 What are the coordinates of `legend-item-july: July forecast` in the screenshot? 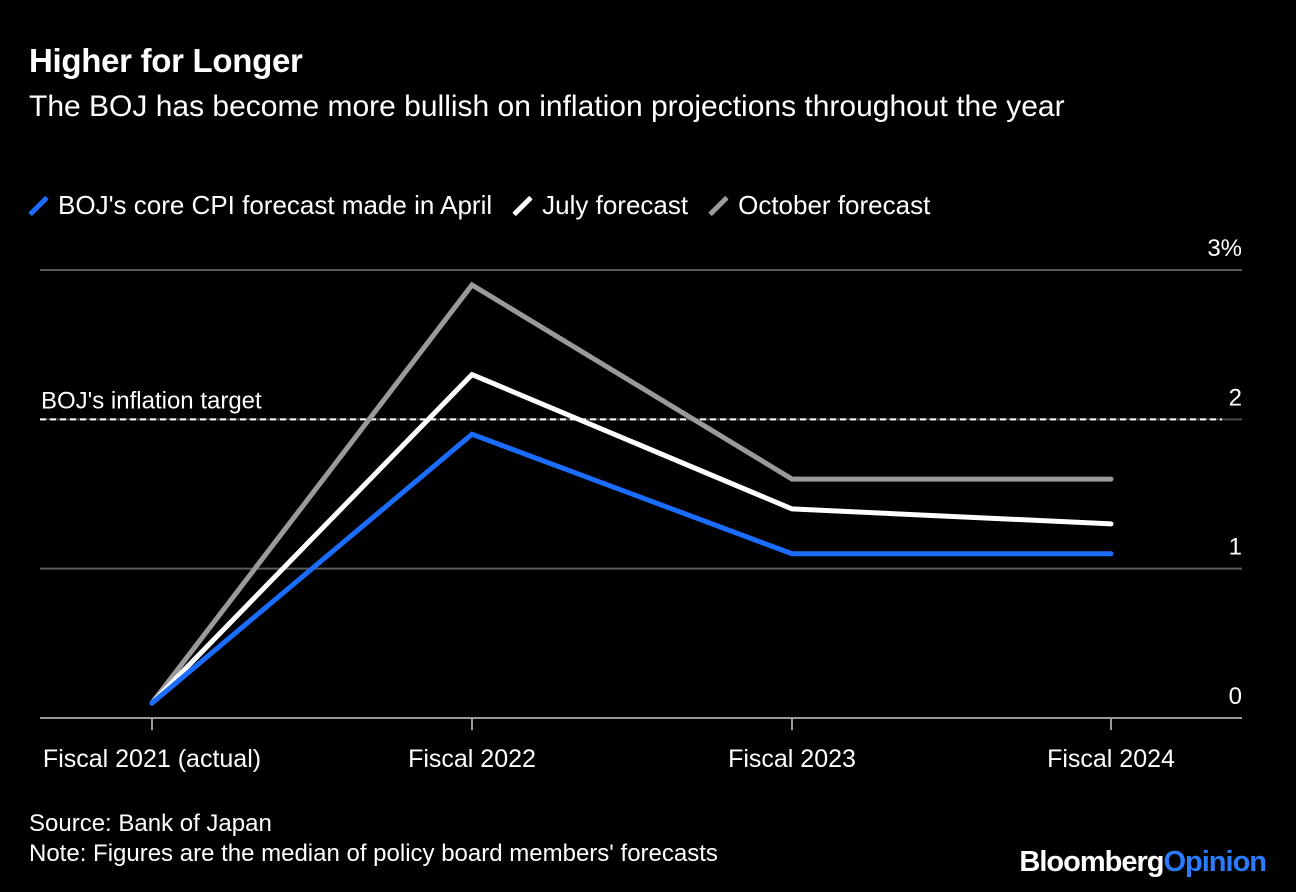 It's located at (600, 205).